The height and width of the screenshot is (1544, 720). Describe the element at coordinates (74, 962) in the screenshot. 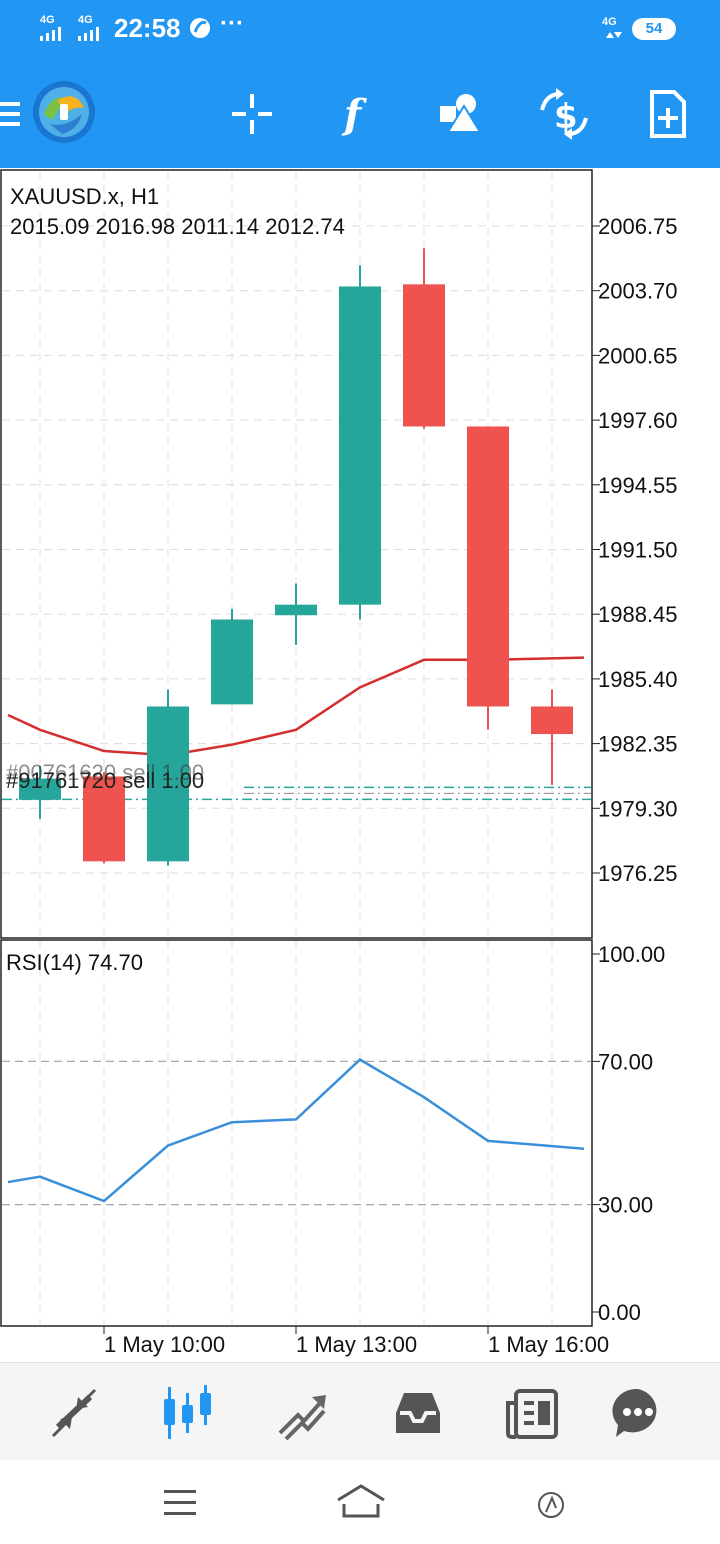

I see `rsi-label: RSI(14) 74.70` at that location.